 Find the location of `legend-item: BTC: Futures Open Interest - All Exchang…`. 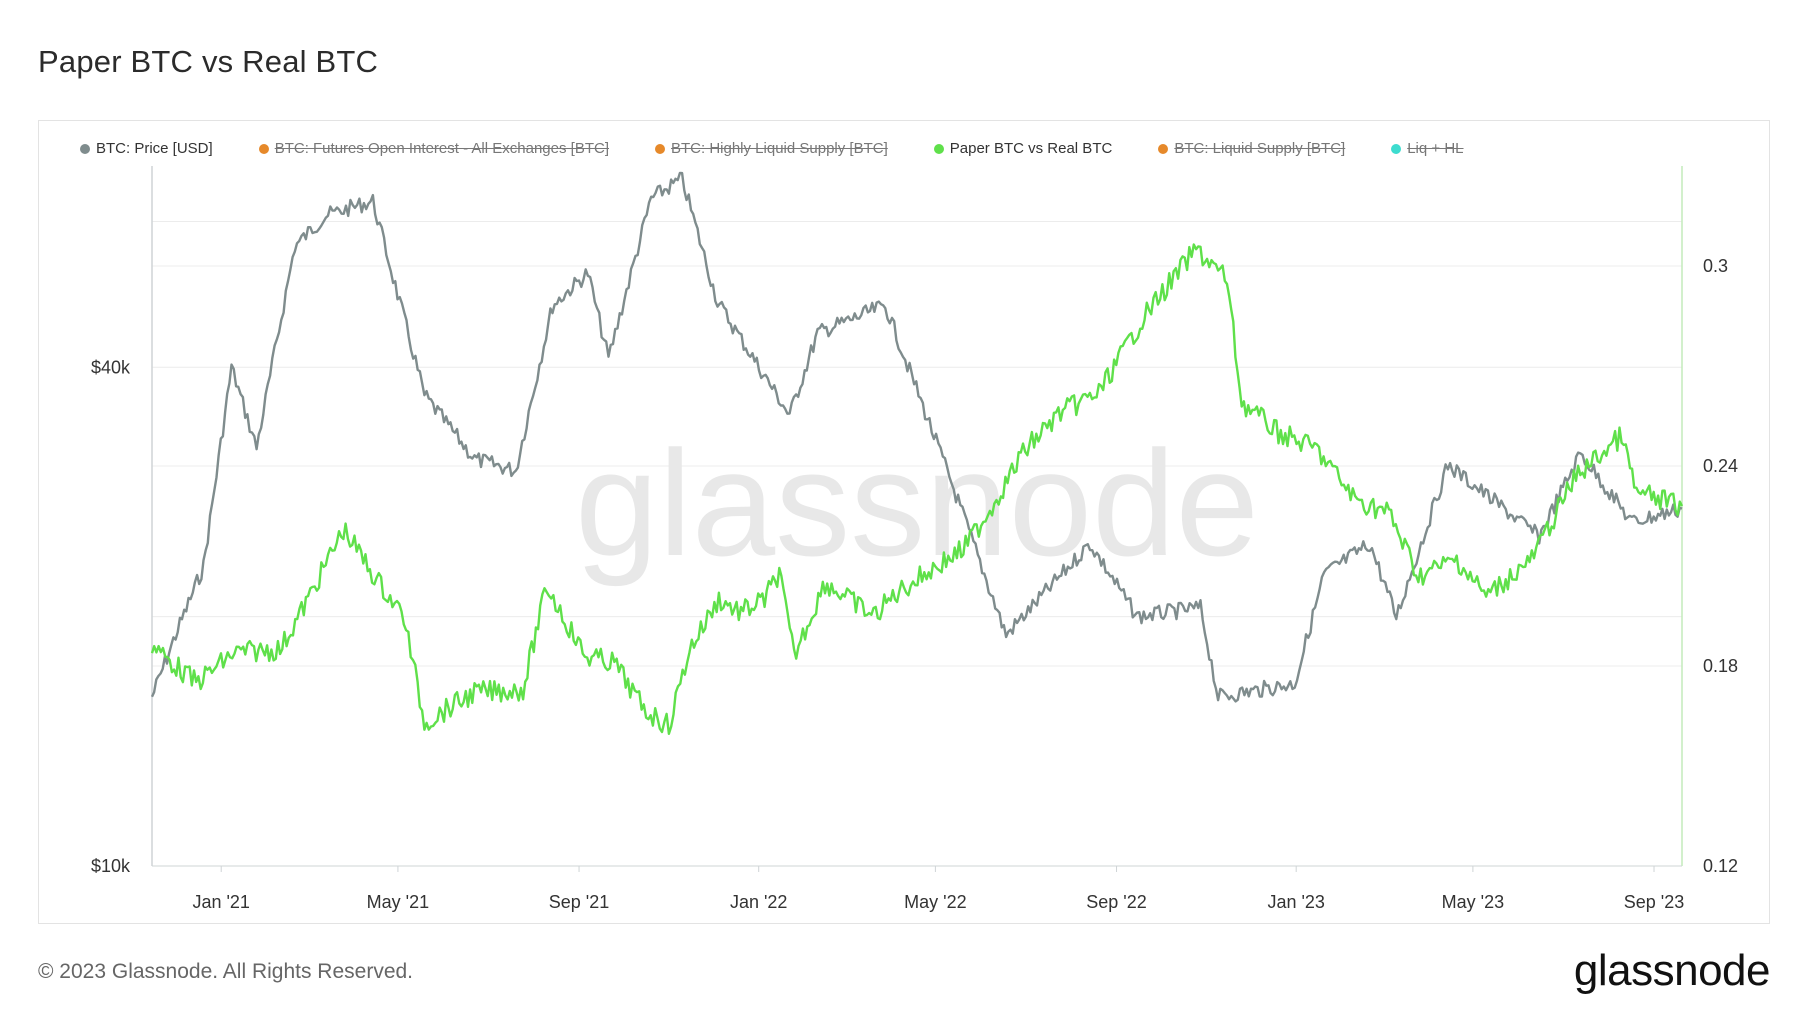

legend-item: BTC: Futures Open Interest - All Exchang… is located at coordinates (433, 148).